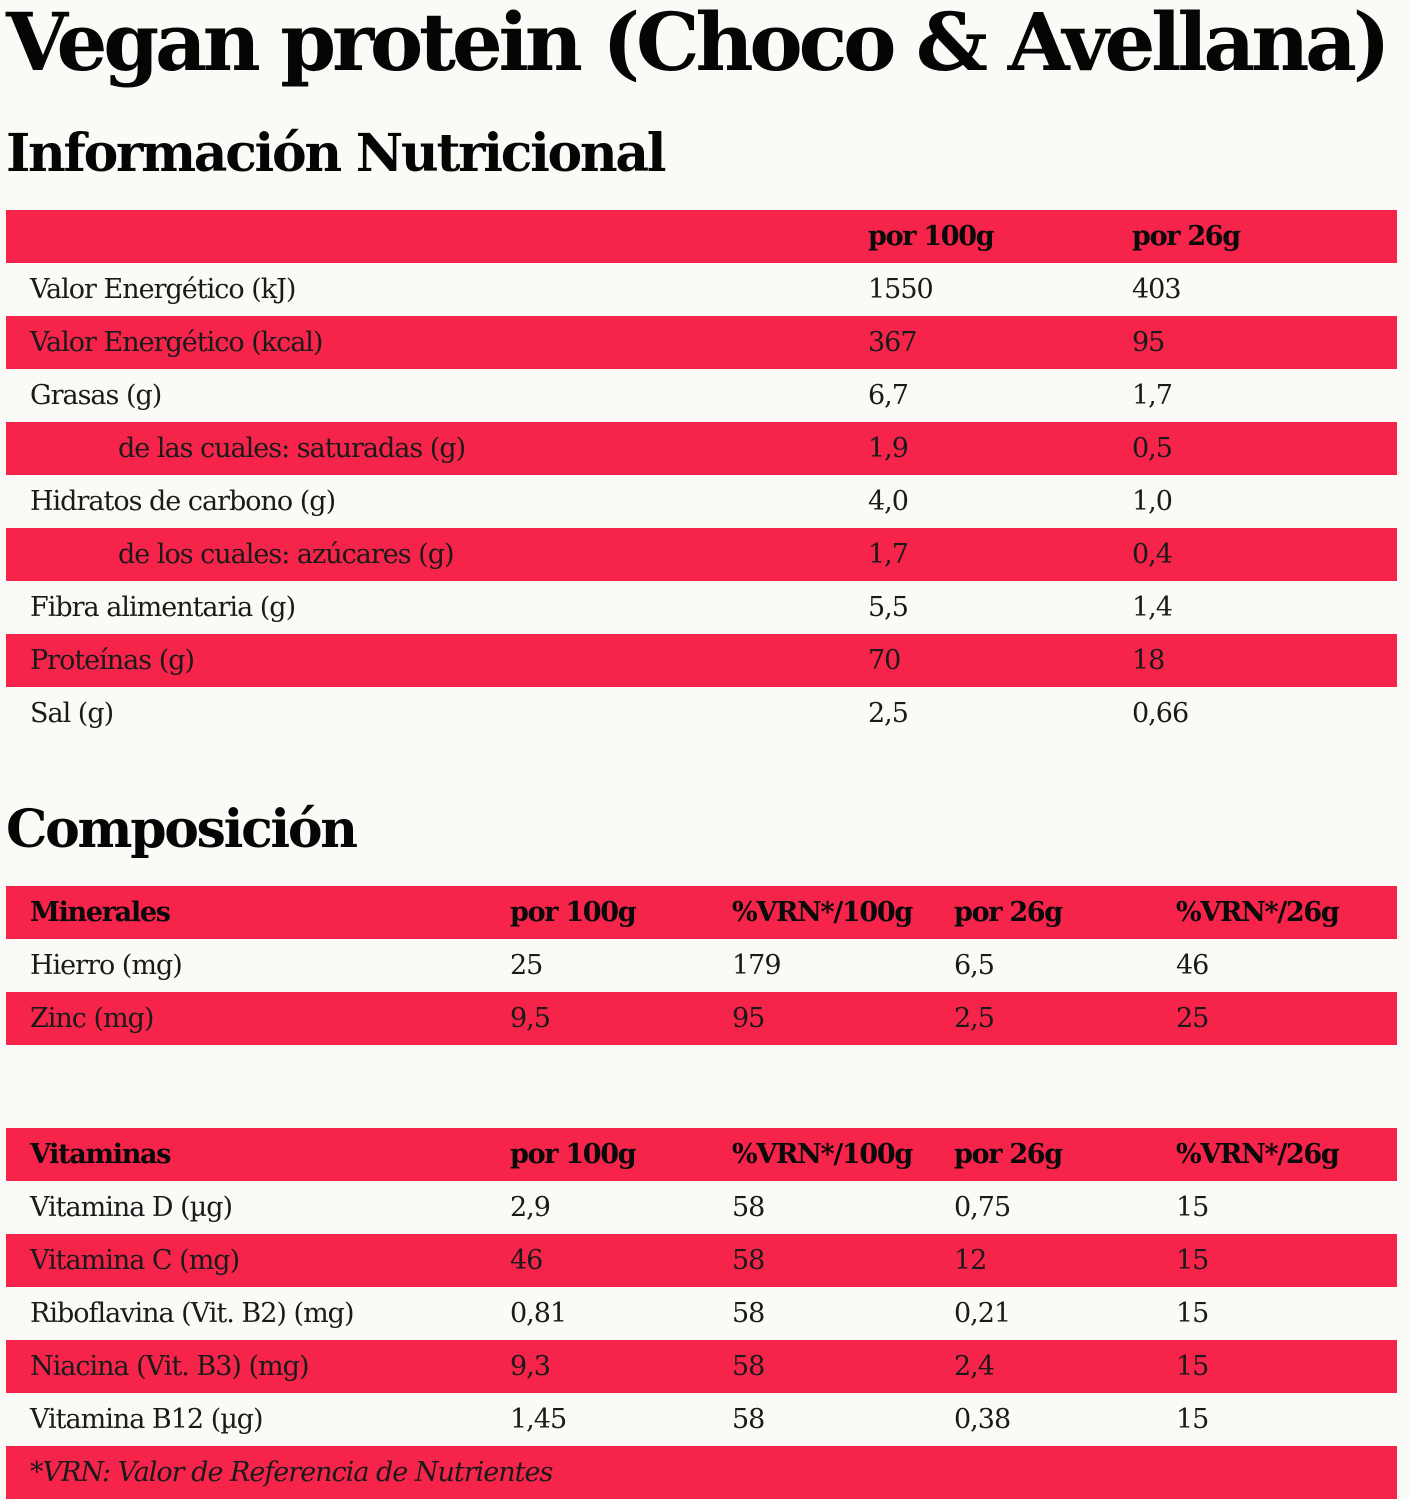 The image size is (1409, 1500). Describe the element at coordinates (701, 607) in the screenshot. I see `nutrition-row: Fibra alimentaria (g) 5,5 1,4` at that location.